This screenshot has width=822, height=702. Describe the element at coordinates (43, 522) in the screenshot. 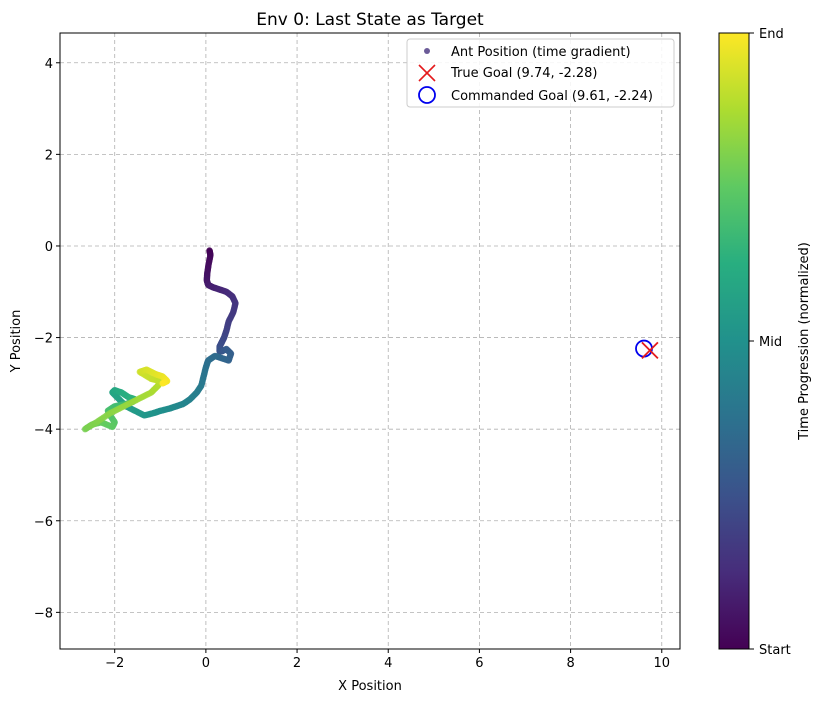

I see `y-tick-label: −6` at that location.